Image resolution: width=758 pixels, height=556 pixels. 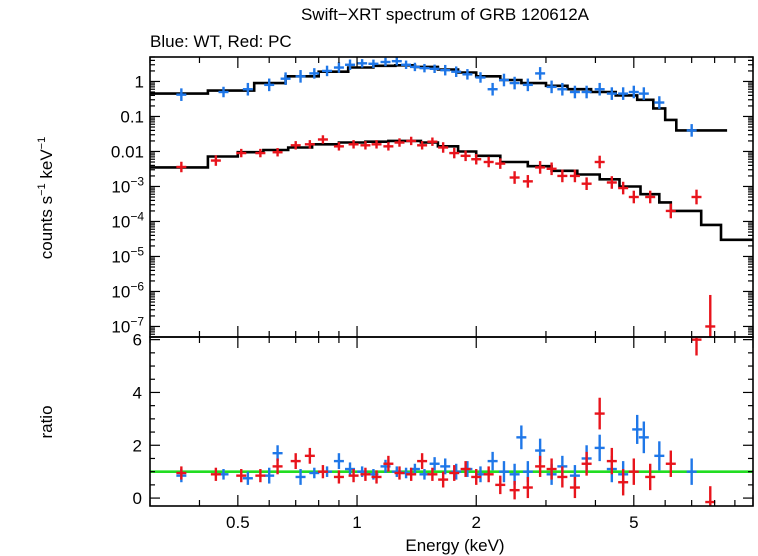 I want to click on top-y-tick-label: 10⁻⁷, so click(x=127, y=325).